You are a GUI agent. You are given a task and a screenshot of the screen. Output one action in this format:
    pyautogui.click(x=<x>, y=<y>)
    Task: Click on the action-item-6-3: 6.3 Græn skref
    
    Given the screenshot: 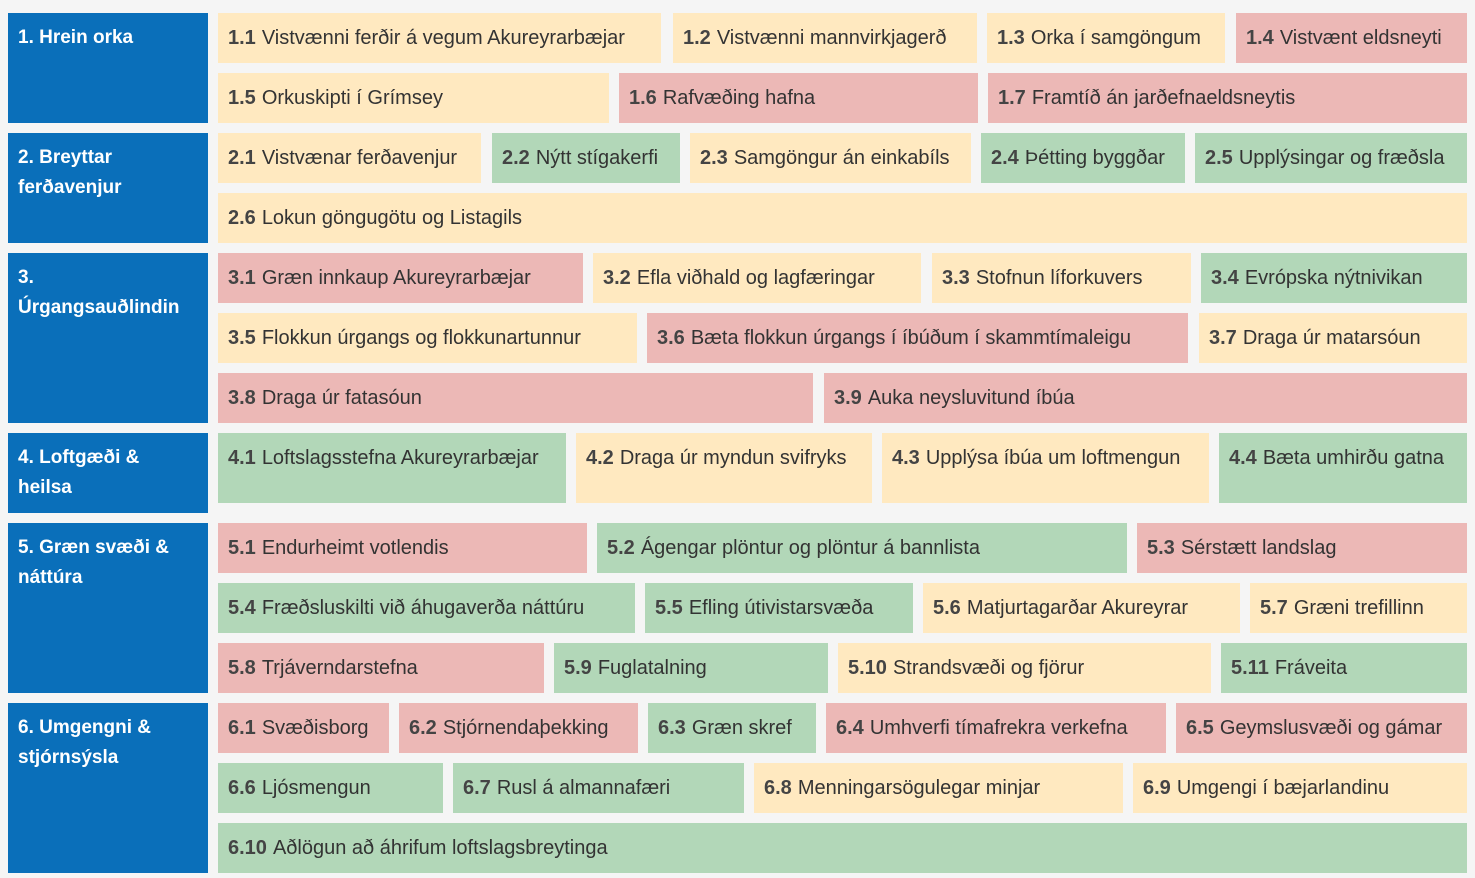 What is the action you would take?
    pyautogui.click(x=732, y=728)
    